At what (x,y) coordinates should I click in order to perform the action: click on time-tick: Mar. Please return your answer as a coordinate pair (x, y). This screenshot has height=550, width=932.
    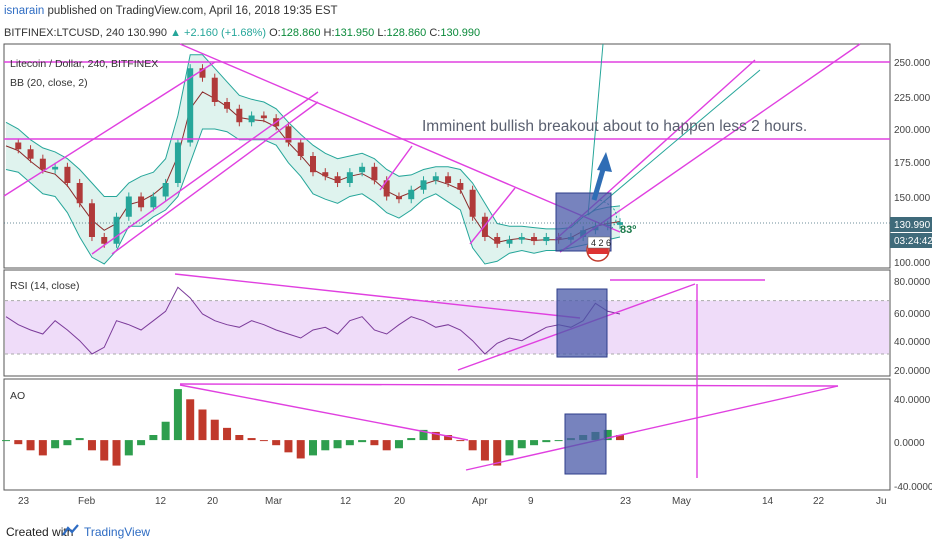
    Looking at the image, I should click on (274, 501).